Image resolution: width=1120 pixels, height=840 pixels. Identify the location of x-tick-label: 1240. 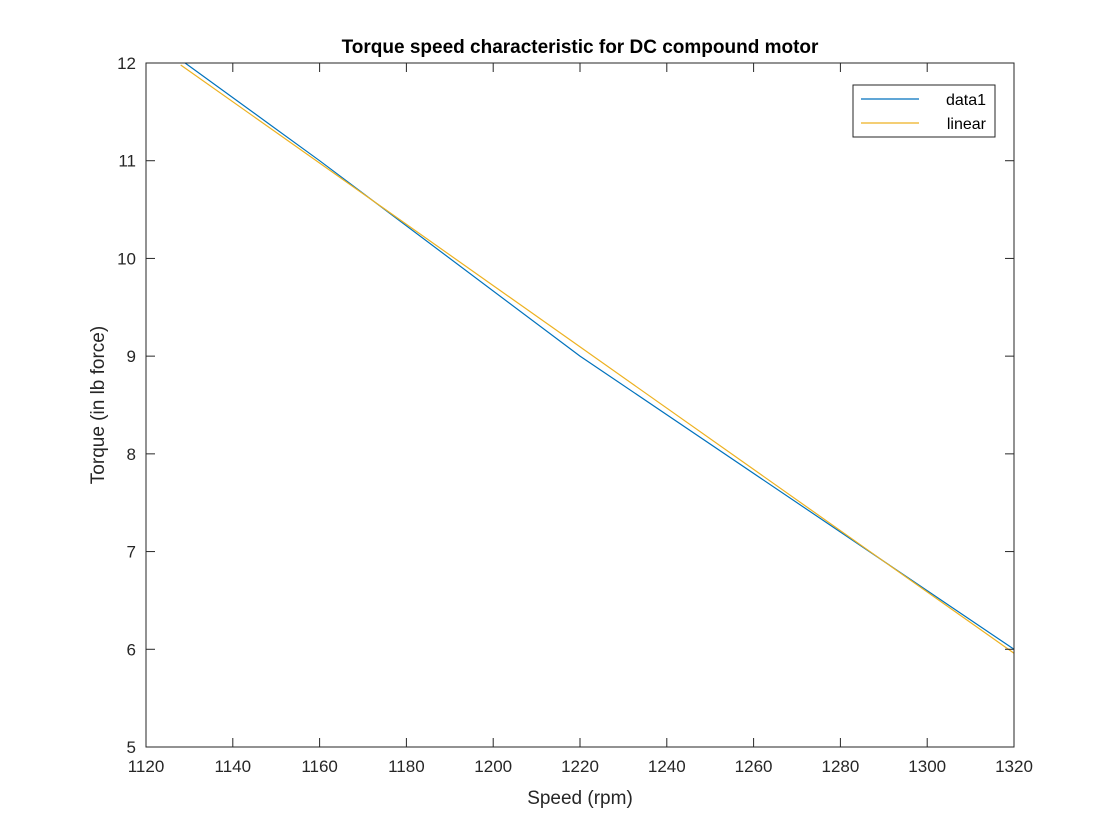
(667, 766).